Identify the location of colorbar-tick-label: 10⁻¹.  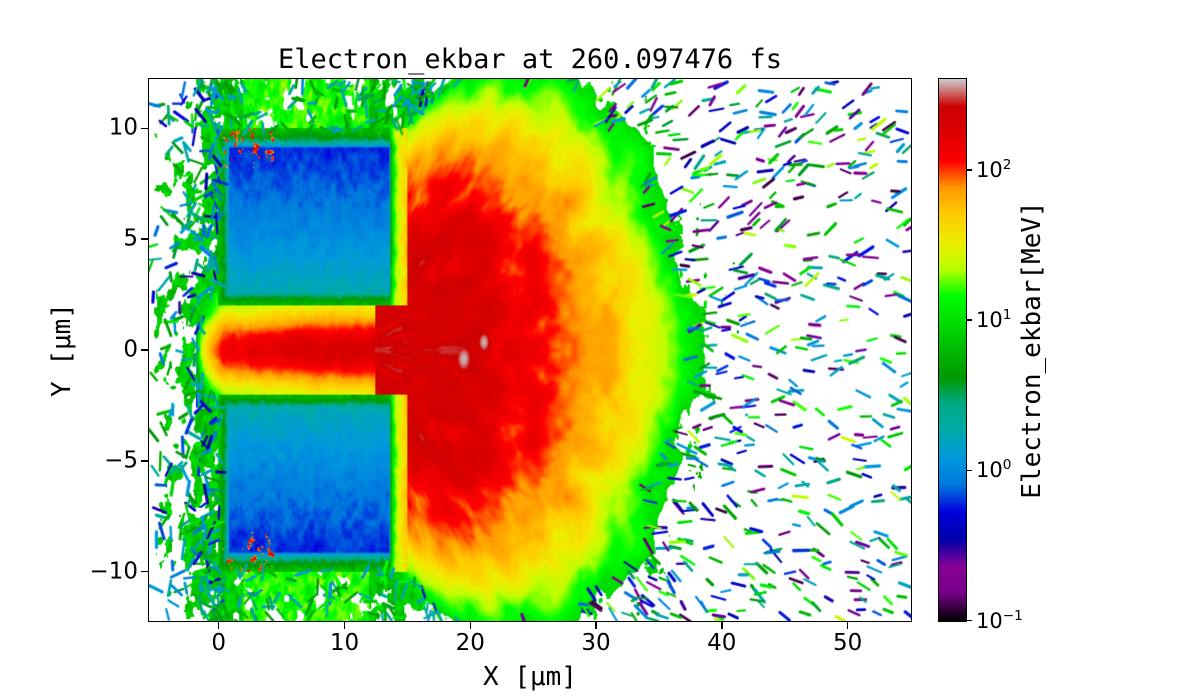
(999, 620).